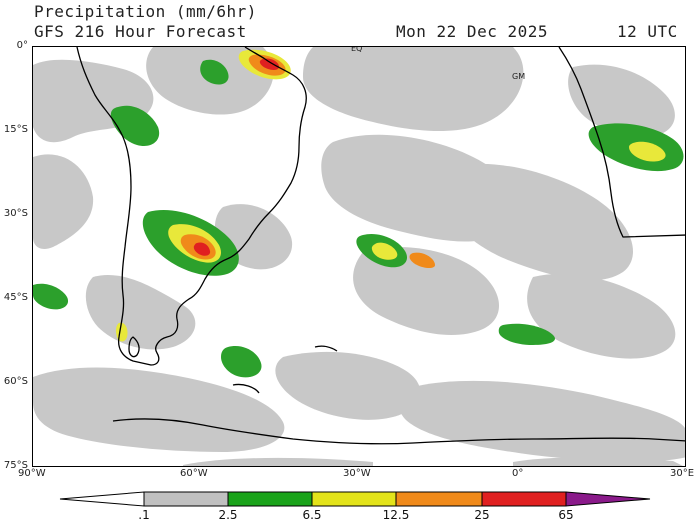 This screenshot has height=525, width=700. What do you see at coordinates (439, 499) in the screenshot?
I see `colorbar-segment-very-heavy` at bounding box center [439, 499].